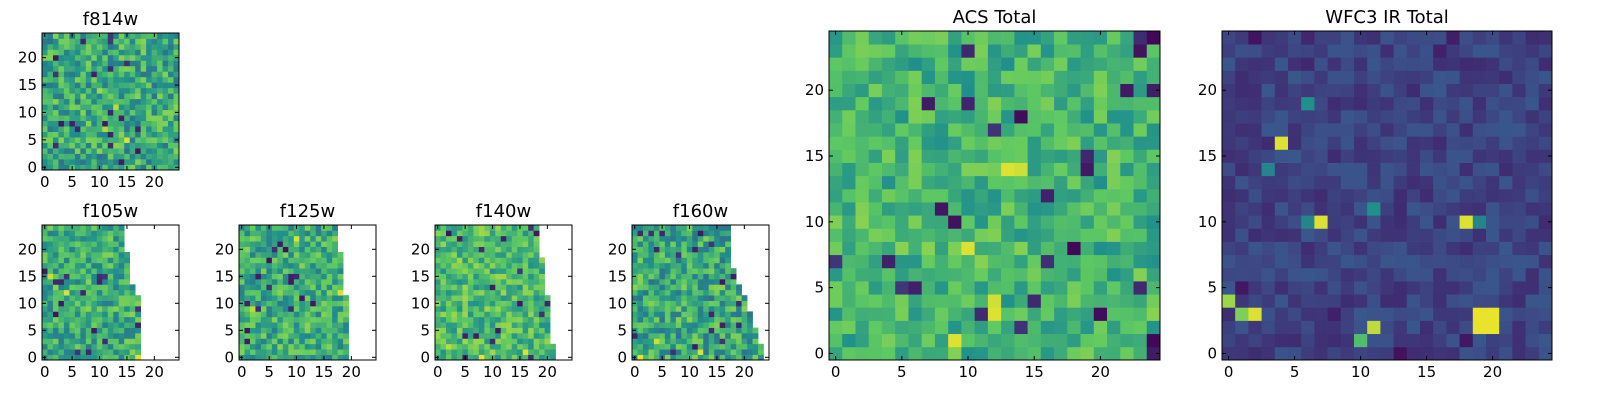 The image size is (1600, 400). I want to click on y-tick-label: 10, so click(1207, 222).